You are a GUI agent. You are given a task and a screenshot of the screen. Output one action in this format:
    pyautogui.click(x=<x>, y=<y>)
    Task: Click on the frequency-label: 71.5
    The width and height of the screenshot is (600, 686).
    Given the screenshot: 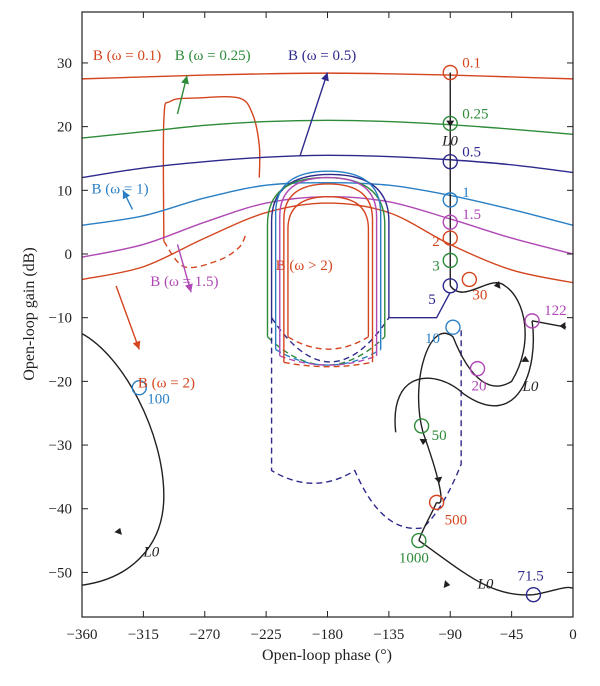 What is the action you would take?
    pyautogui.click(x=530, y=577)
    